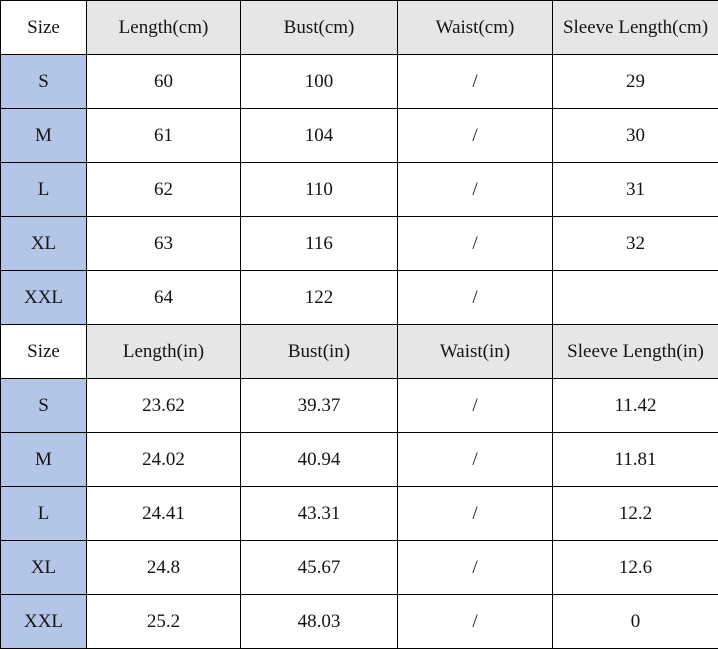  Describe the element at coordinates (319, 81) in the screenshot. I see `bust-value-cell: 100` at that location.